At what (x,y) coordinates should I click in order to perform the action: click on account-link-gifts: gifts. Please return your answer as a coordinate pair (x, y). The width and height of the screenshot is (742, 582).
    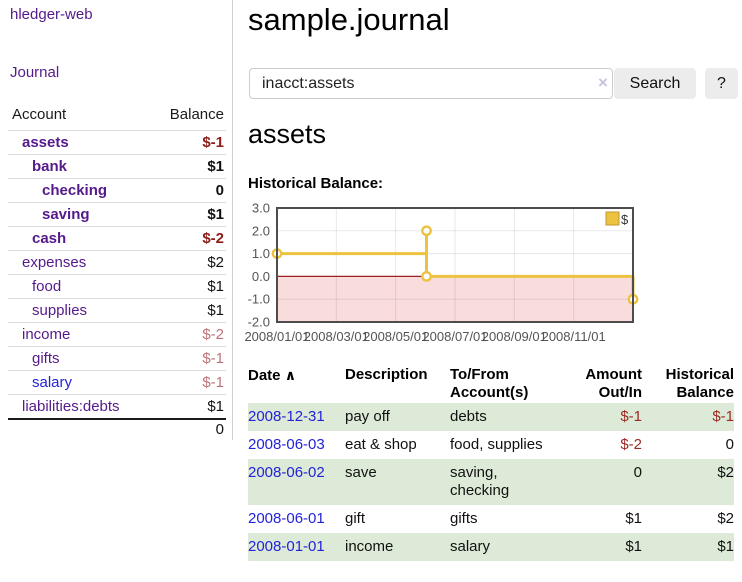
    Looking at the image, I should click on (46, 358).